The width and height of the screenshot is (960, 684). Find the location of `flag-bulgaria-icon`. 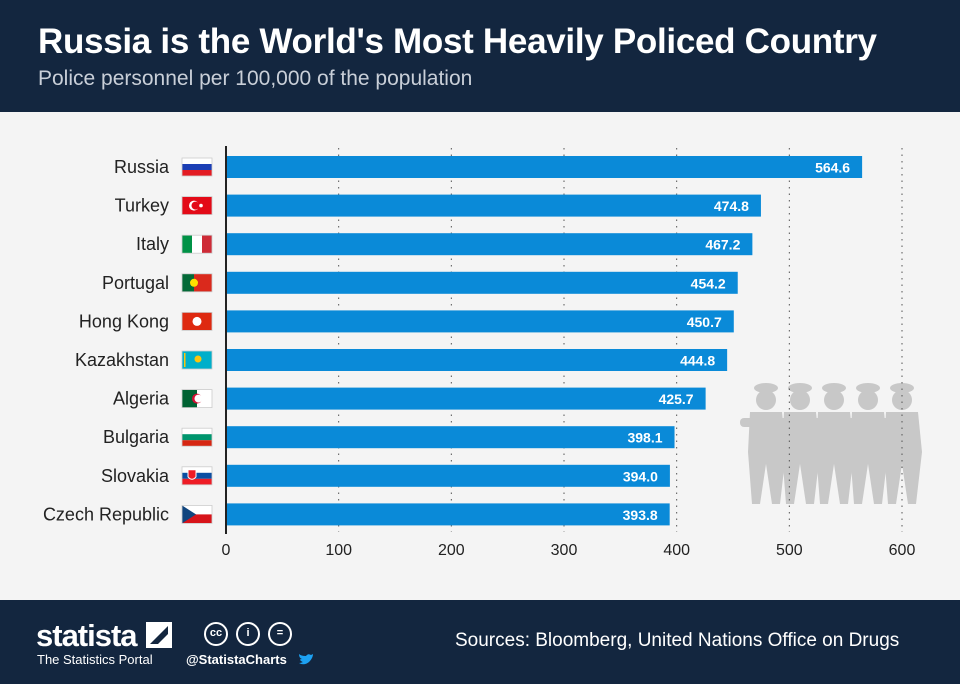

flag-bulgaria-icon is located at coordinates (197, 437).